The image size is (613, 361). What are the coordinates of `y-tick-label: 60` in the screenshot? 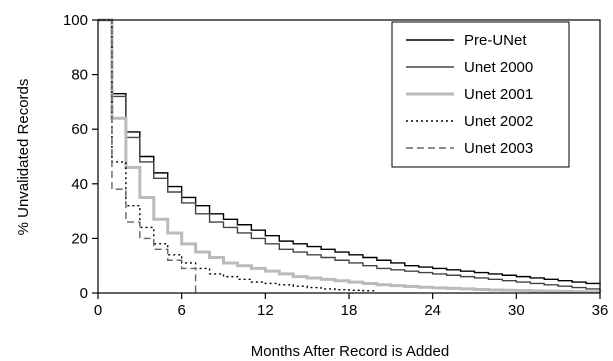 It's located at (79, 129).